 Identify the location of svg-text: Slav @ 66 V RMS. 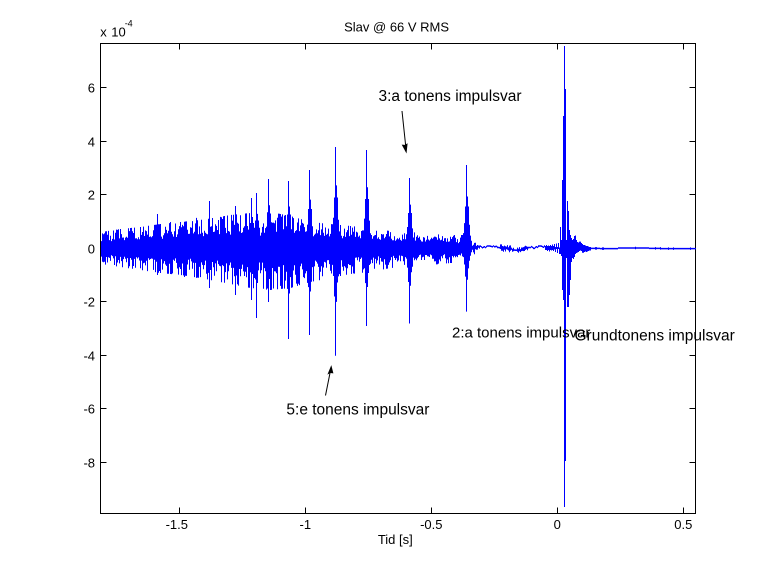
(396, 27).